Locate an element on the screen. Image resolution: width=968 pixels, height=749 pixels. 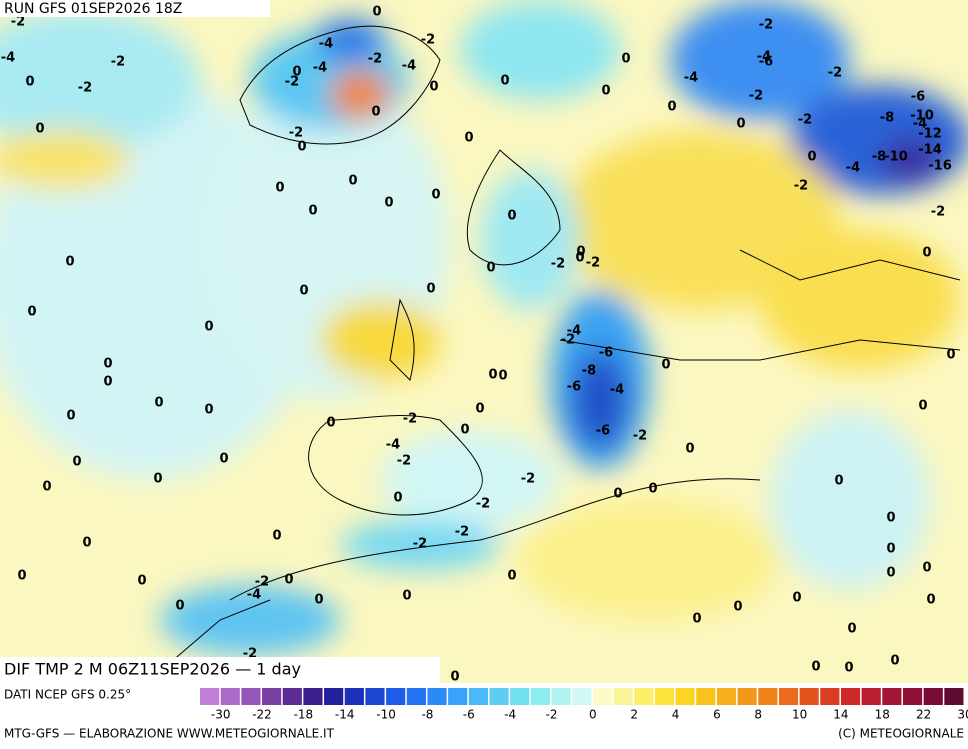
colorbar-label: -6 is located at coordinates (469, 715).